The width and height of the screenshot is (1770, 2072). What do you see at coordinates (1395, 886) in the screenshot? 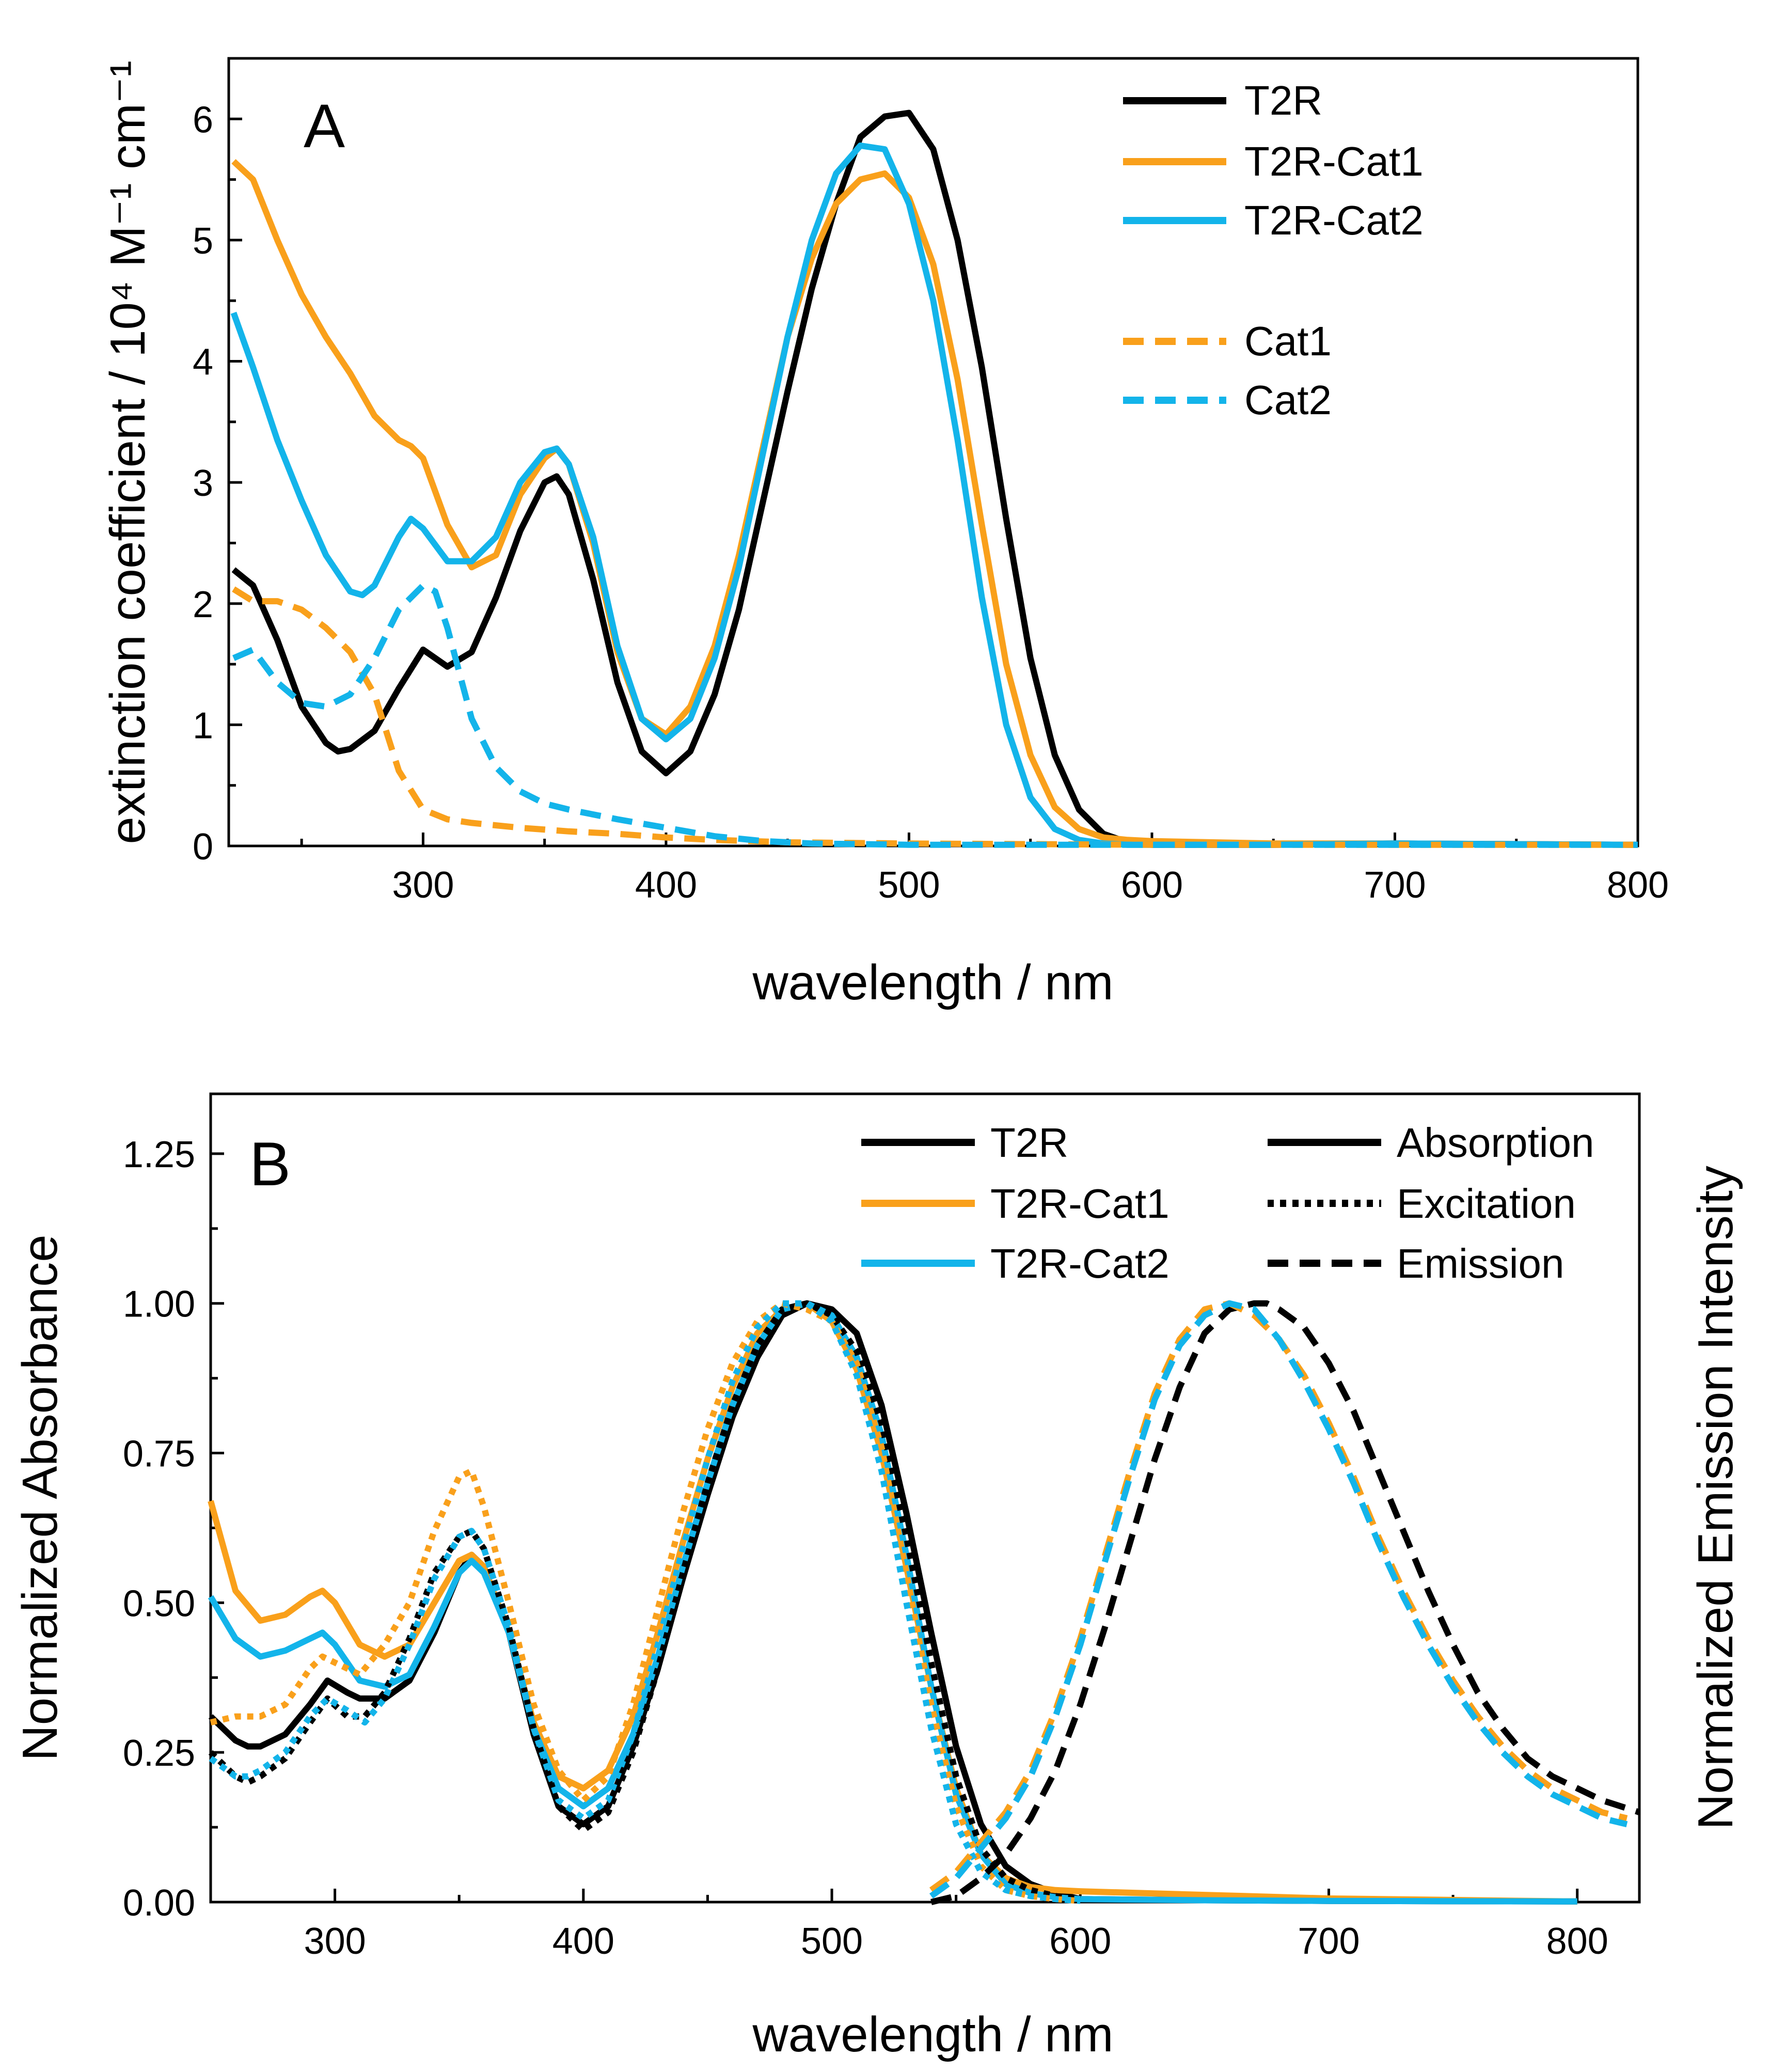
I see `x-tick-label-a: 700` at bounding box center [1395, 886].